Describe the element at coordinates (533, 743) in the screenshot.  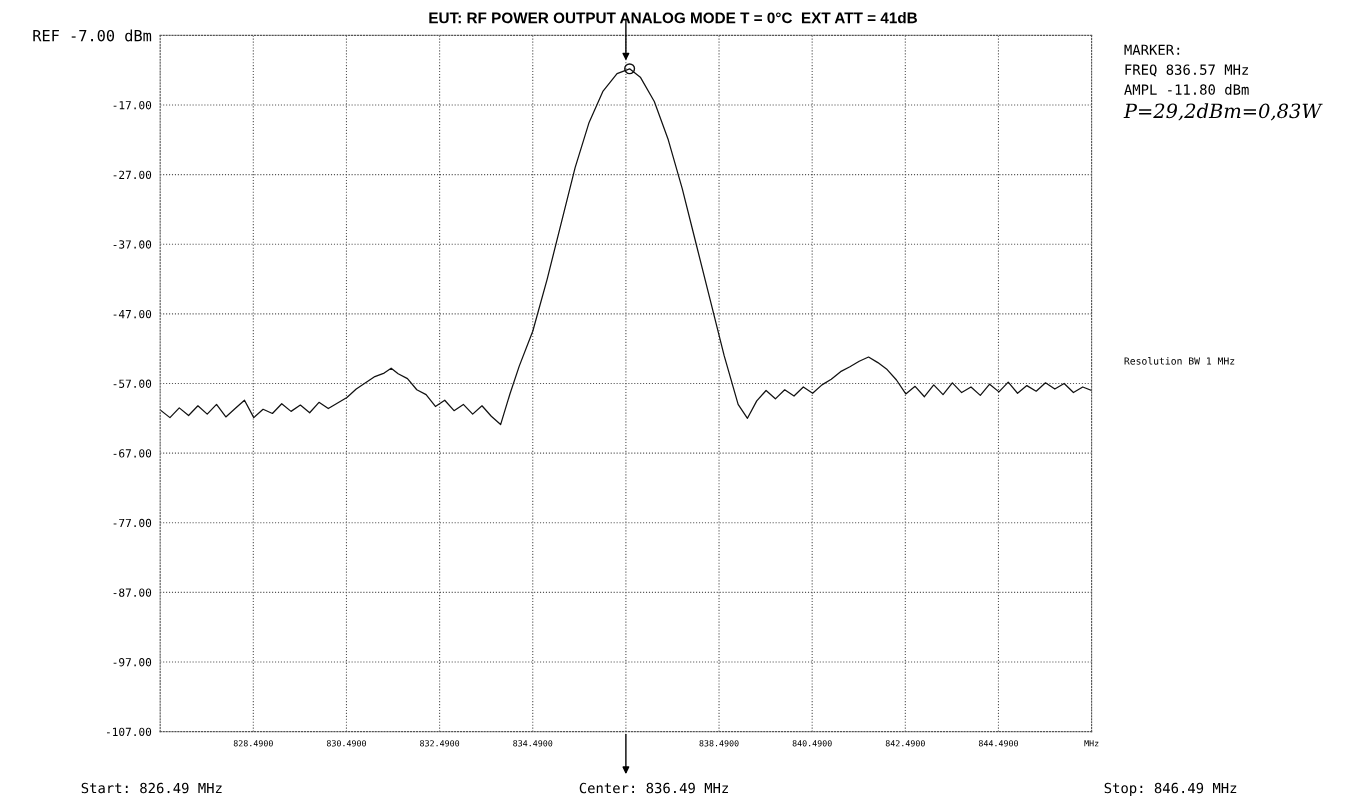
I see `x-tick-label: 834.4900` at that location.